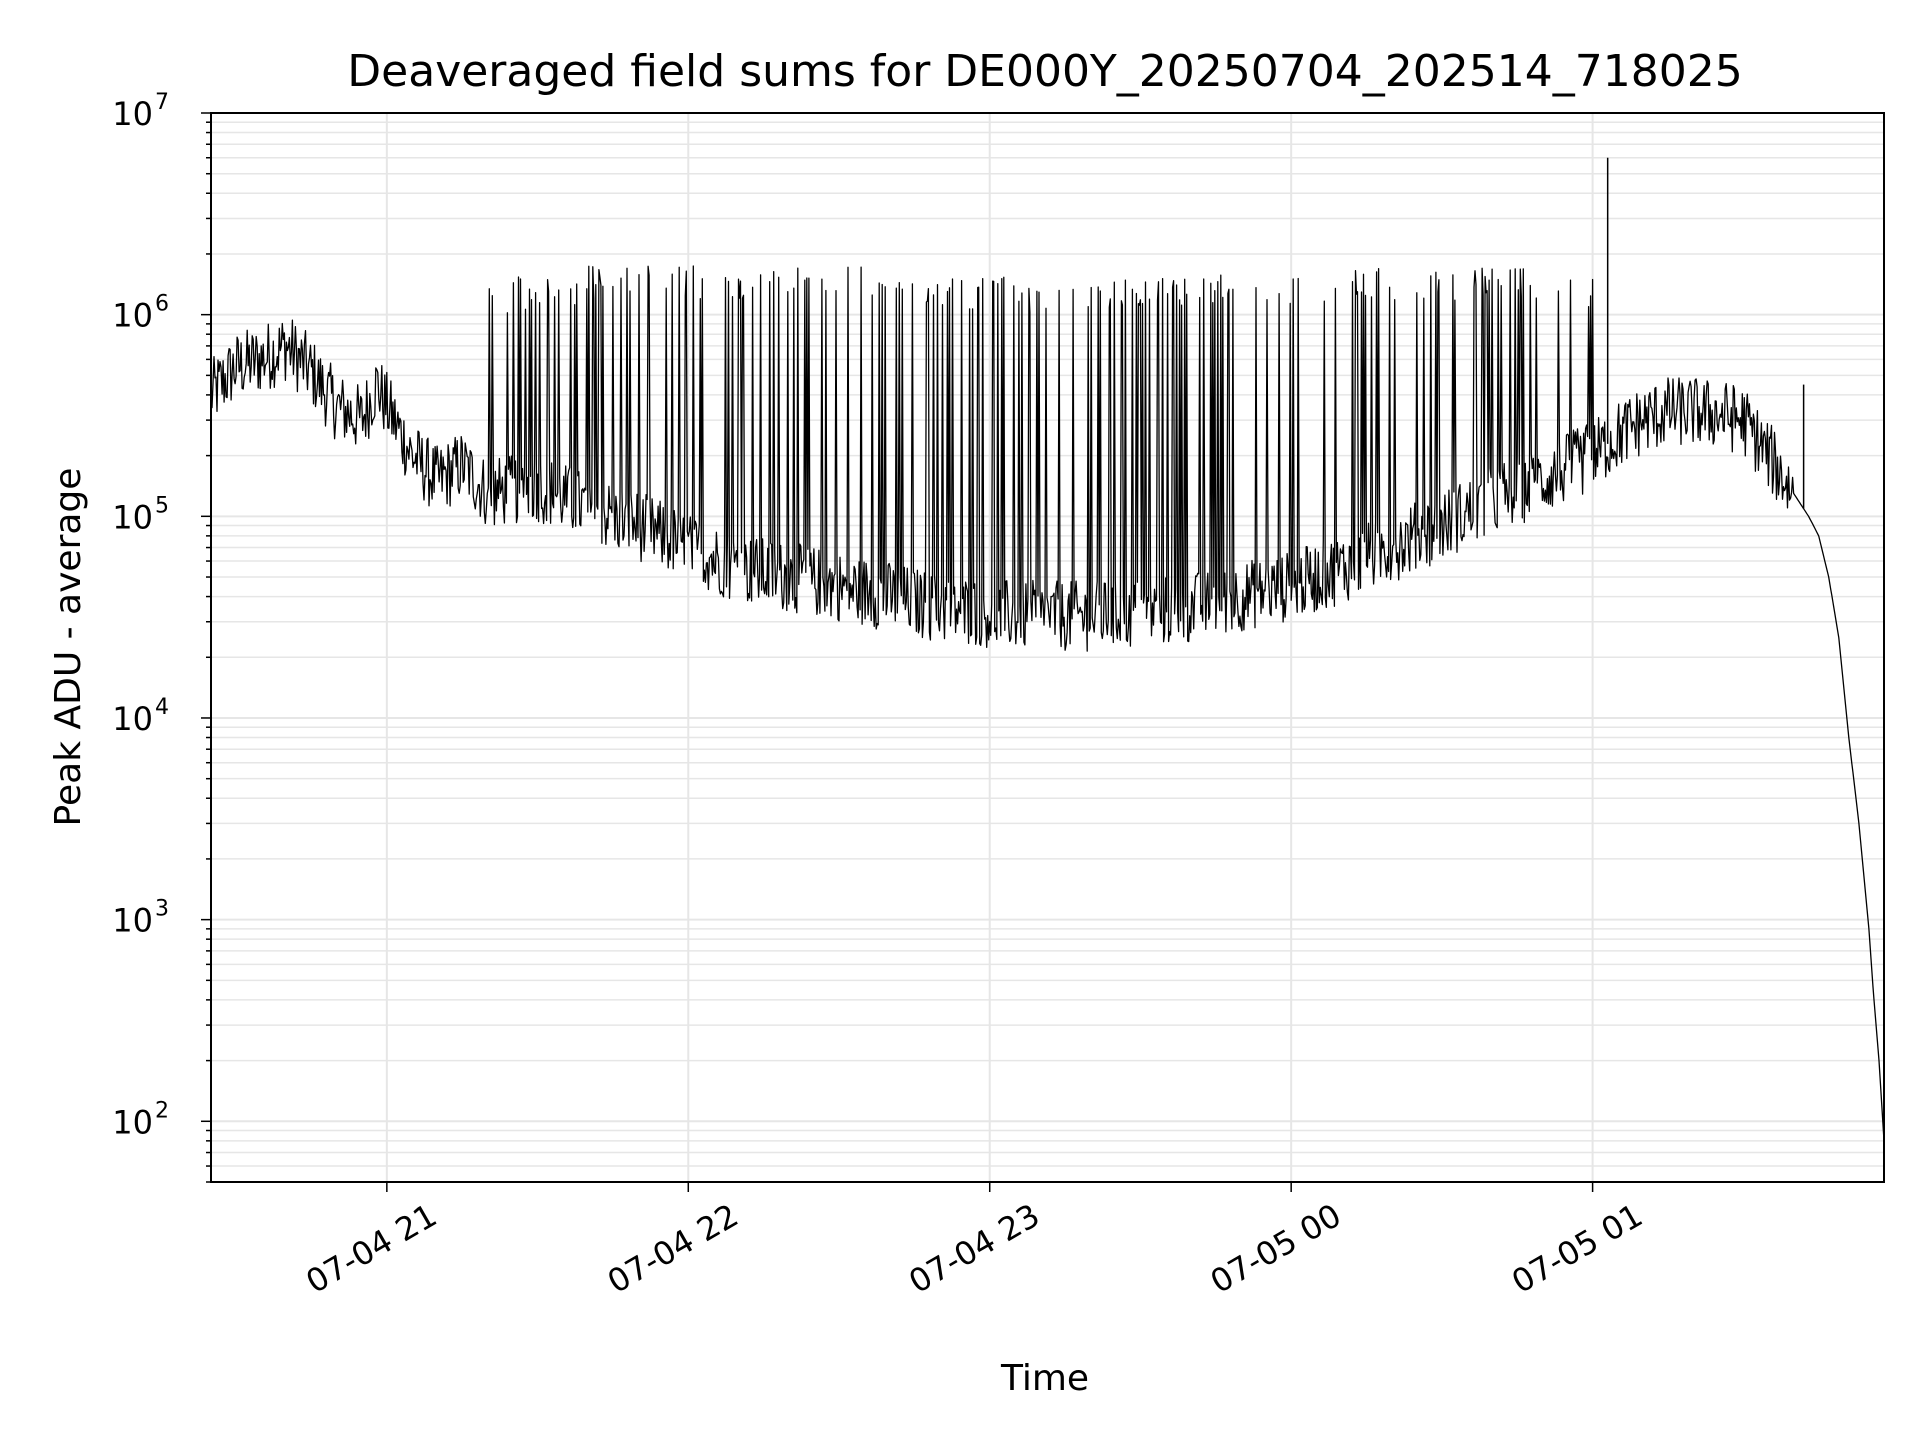  I want to click on x-axis-label: Time, so click(1044, 1378).